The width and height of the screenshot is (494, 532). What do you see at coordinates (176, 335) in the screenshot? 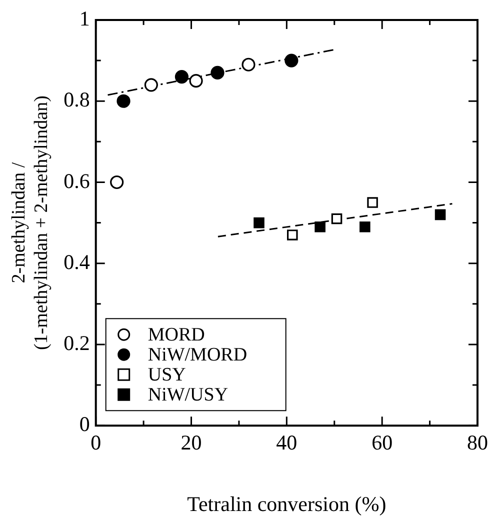
I see `legend-label: MORD` at bounding box center [176, 335].